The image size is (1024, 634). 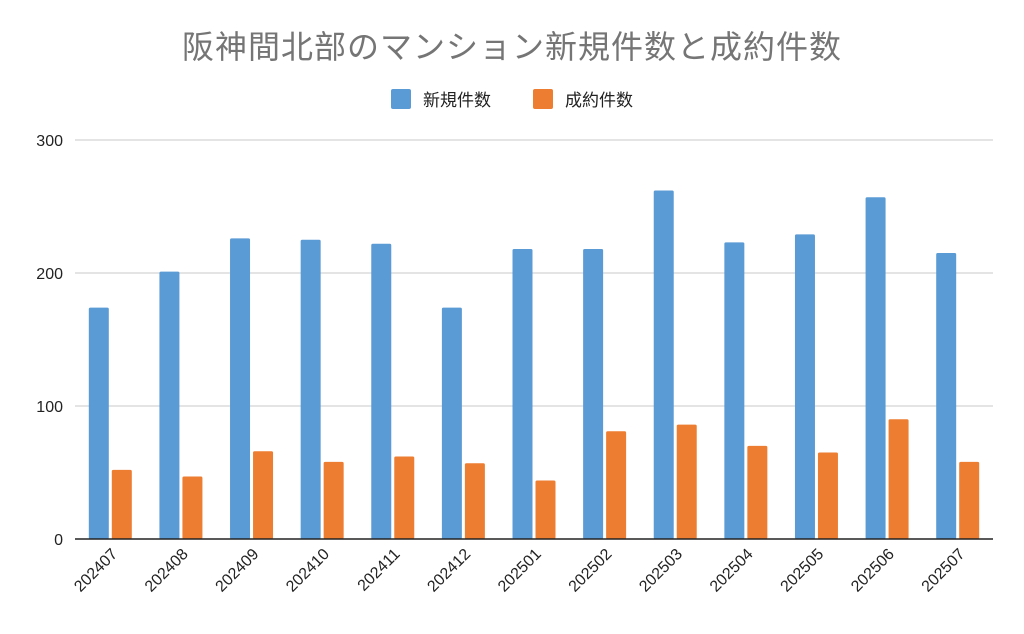 I want to click on legend-label-contracts: 成約件数, so click(x=599, y=101).